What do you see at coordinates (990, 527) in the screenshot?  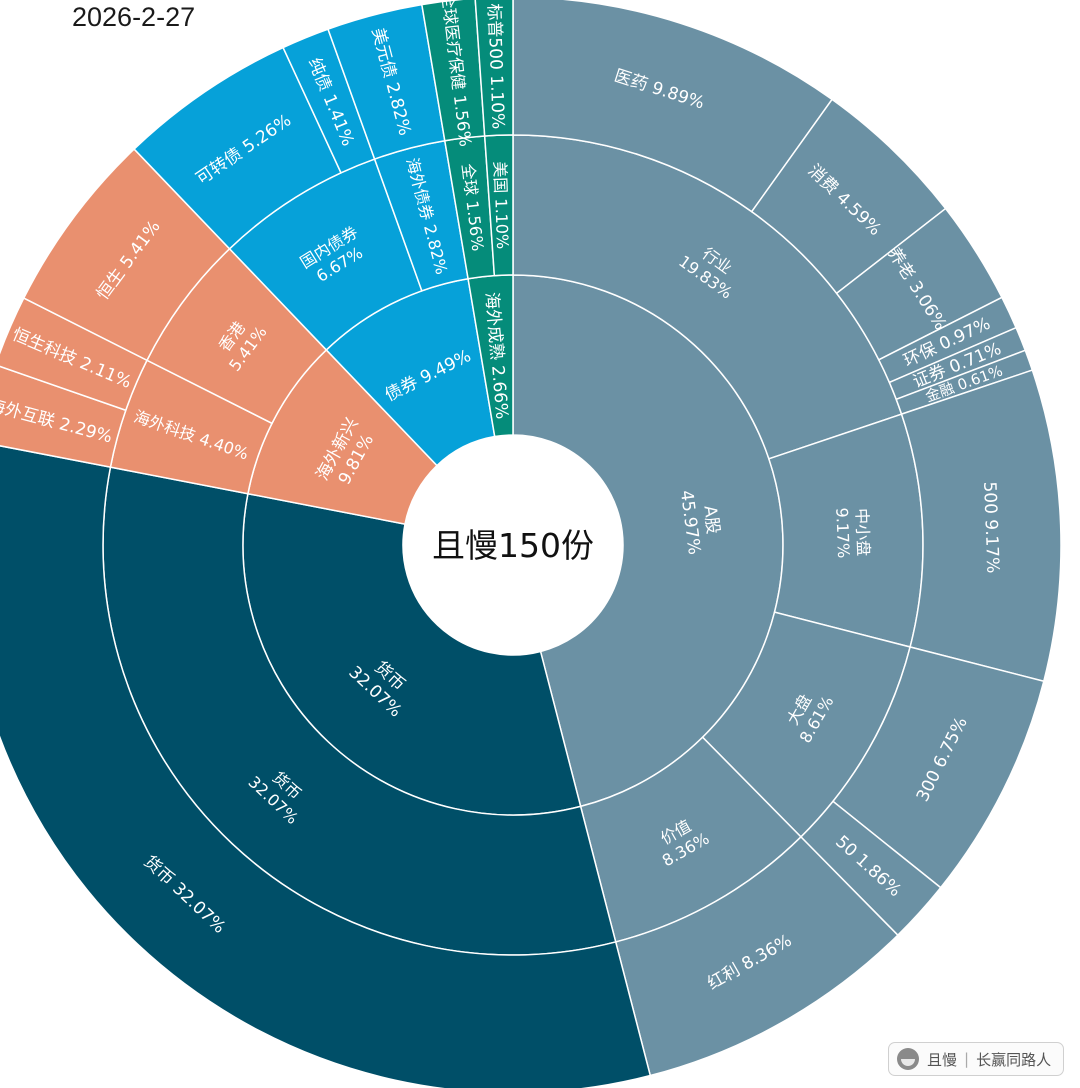 I see `label-ring3-500: 500 9.17%` at bounding box center [990, 527].